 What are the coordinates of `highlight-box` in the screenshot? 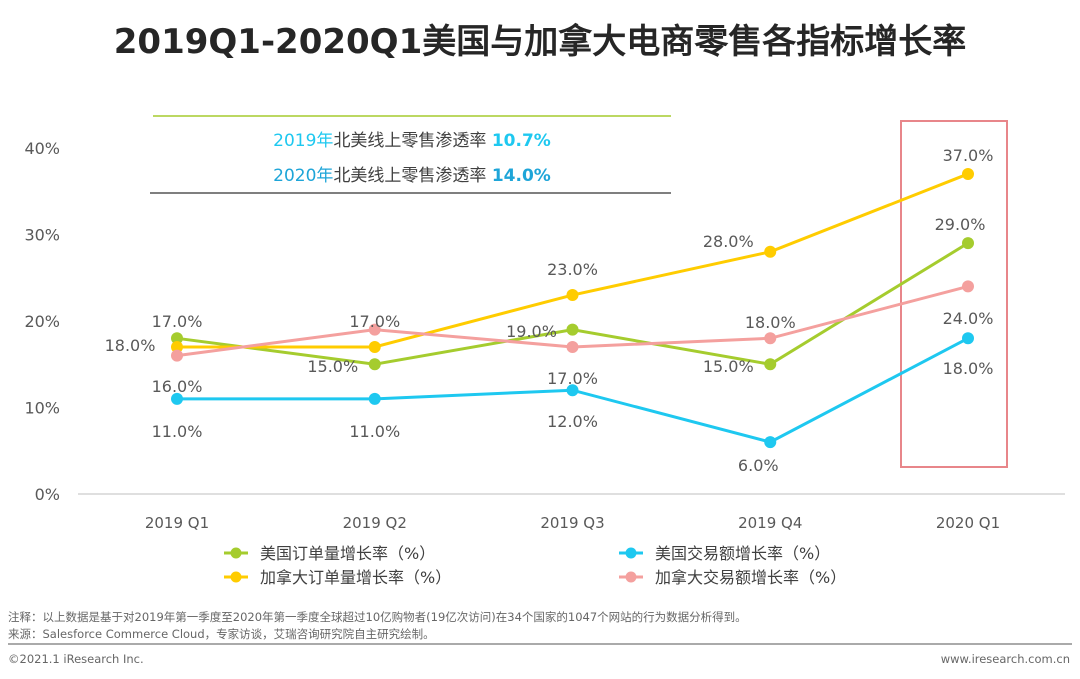 It's located at (954, 294).